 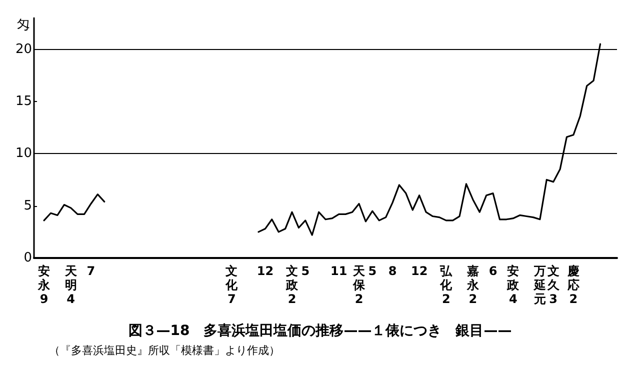 What do you see at coordinates (359, 285) in the screenshot?
I see `x-tick-label: 天保2` at bounding box center [359, 285].